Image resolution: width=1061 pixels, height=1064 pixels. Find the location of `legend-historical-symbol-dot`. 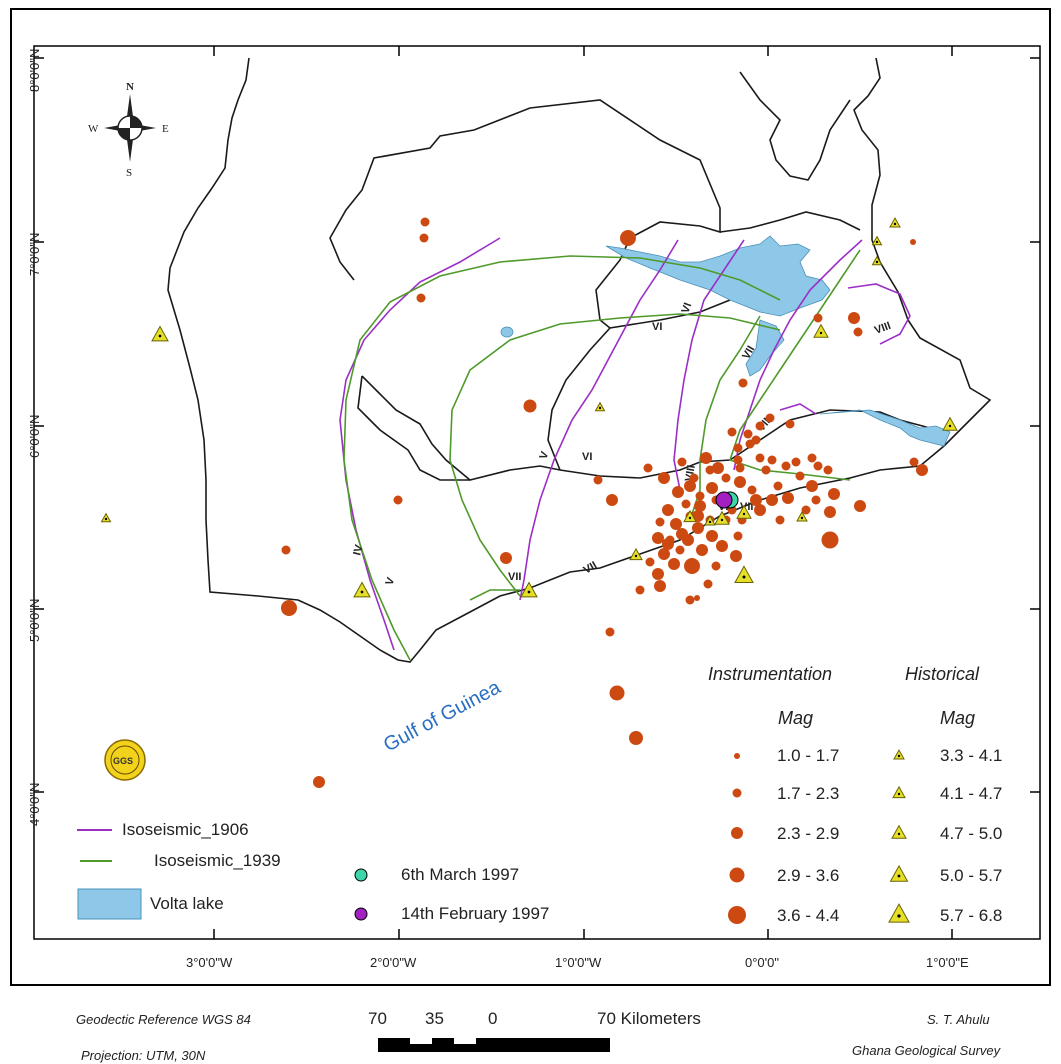

legend-historical-symbol-dot is located at coordinates (899, 876).